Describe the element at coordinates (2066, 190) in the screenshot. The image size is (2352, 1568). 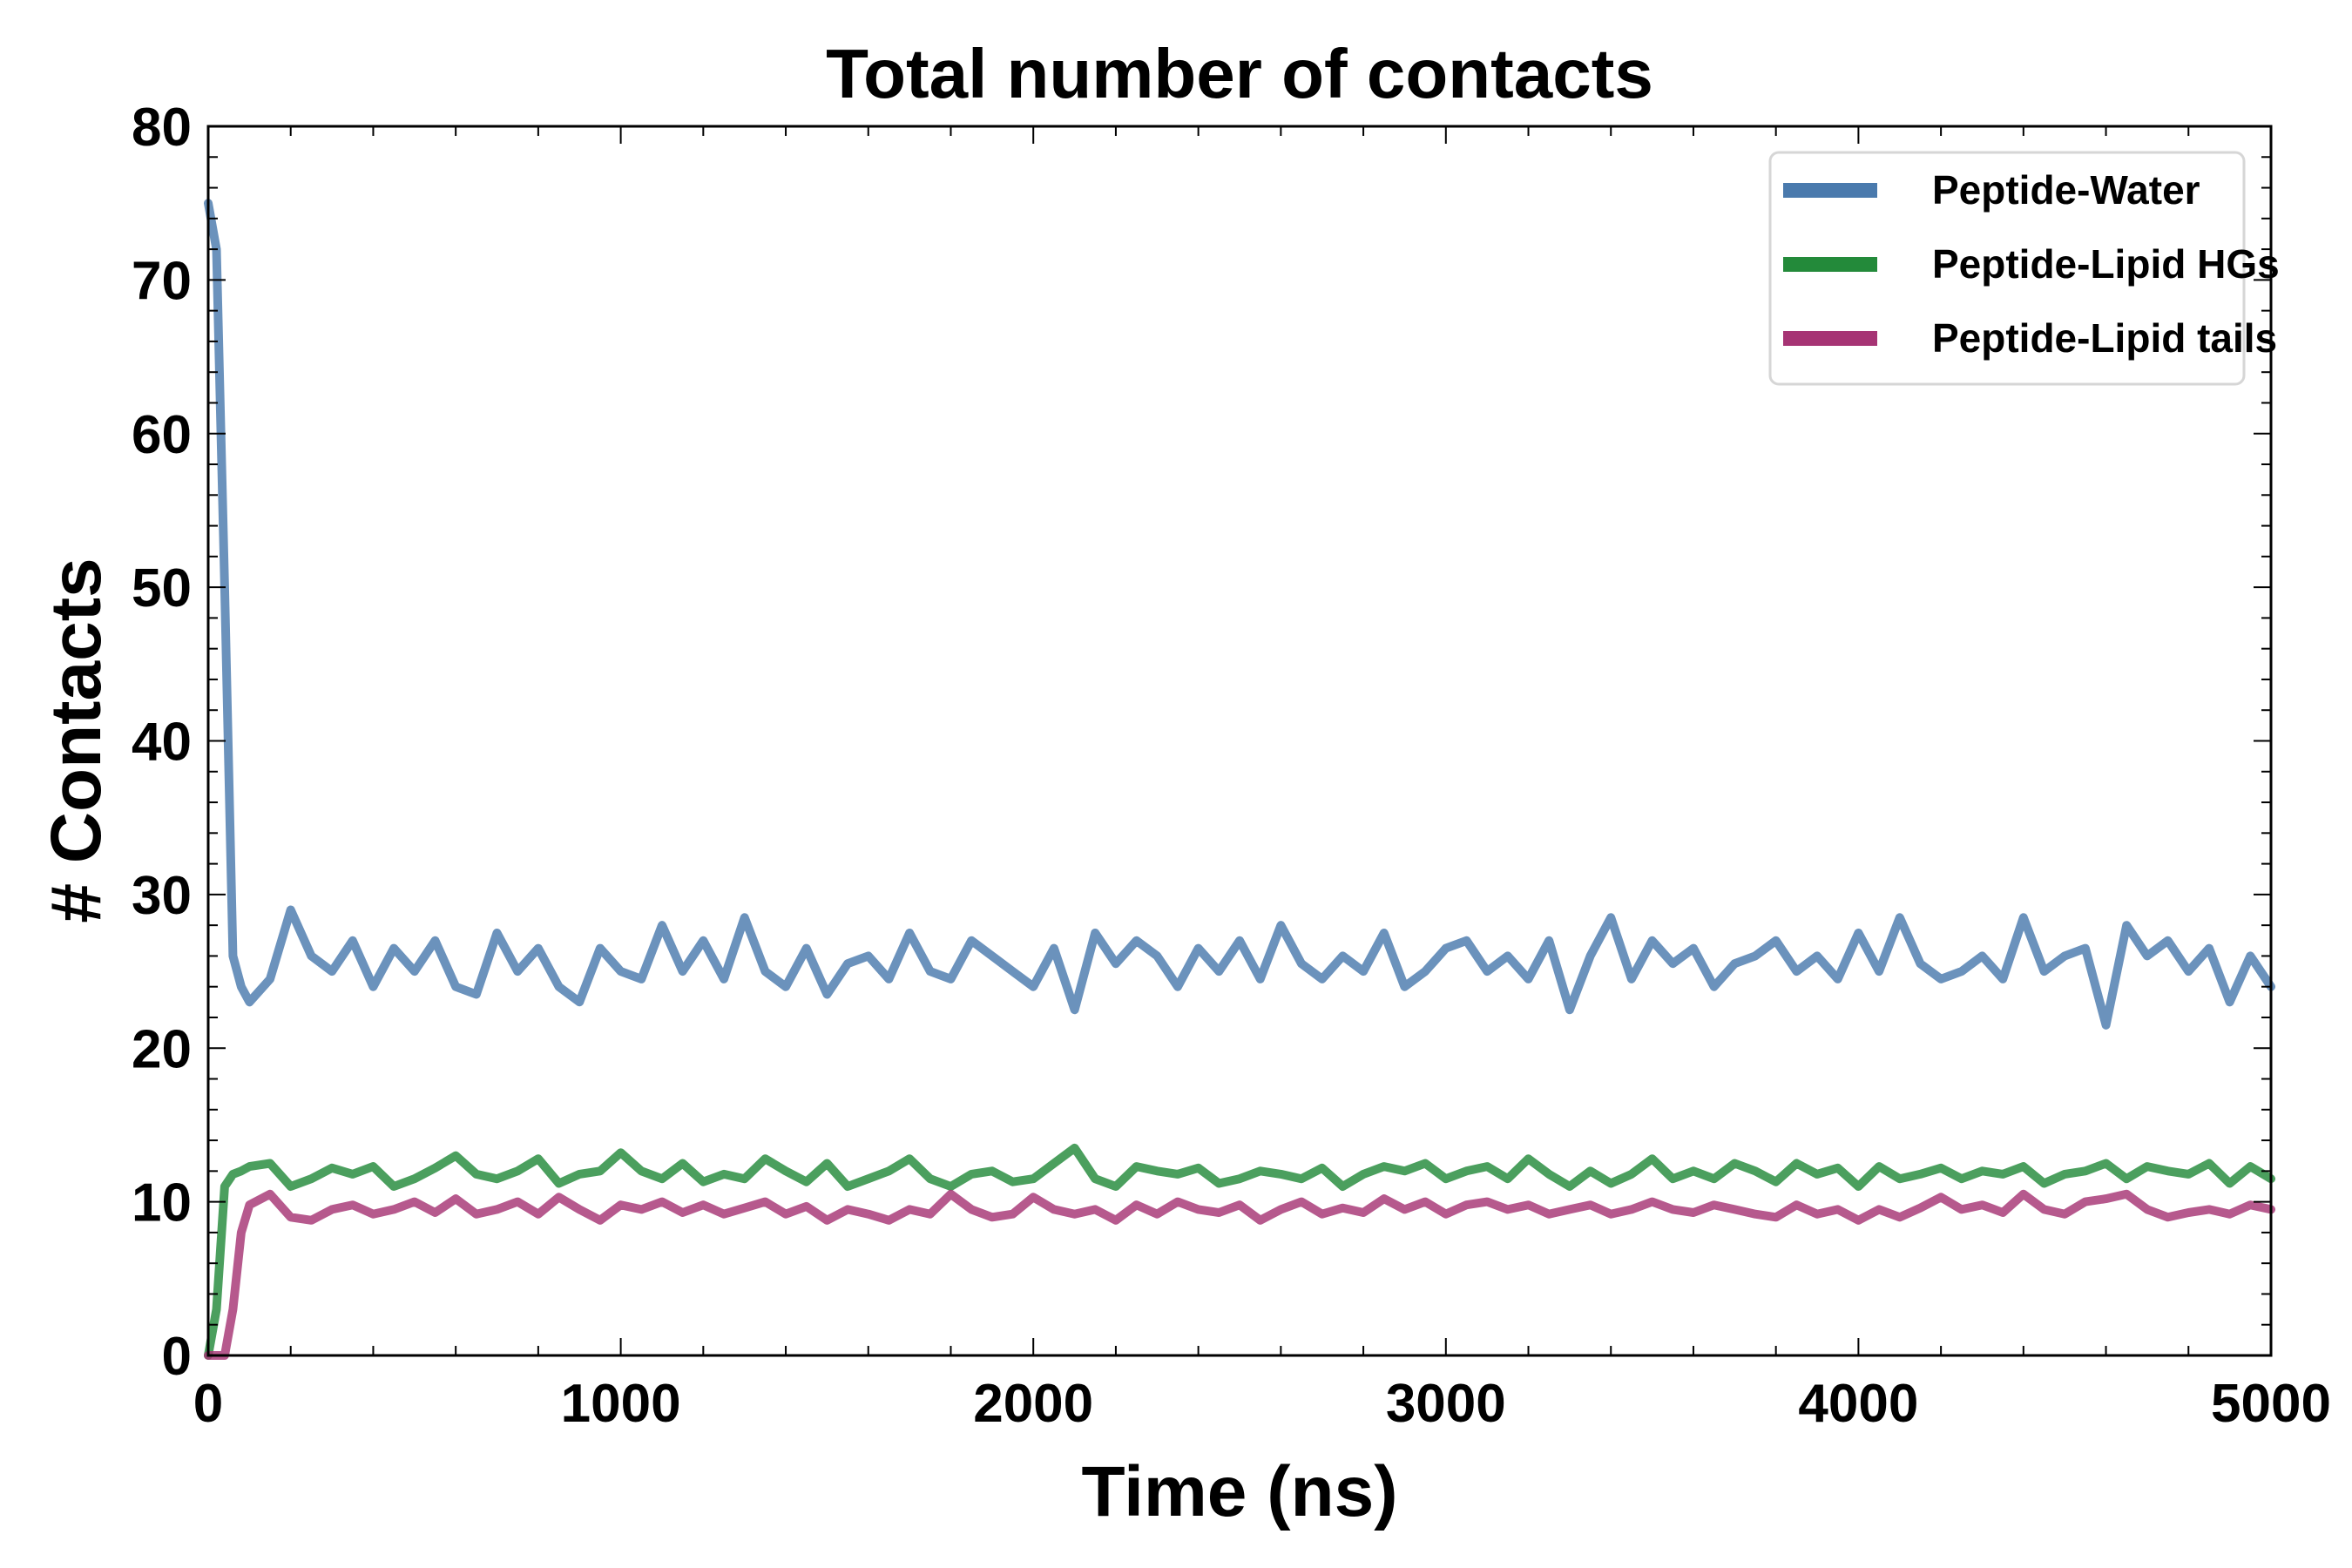
I see `legend-label: Peptide-Water` at that location.